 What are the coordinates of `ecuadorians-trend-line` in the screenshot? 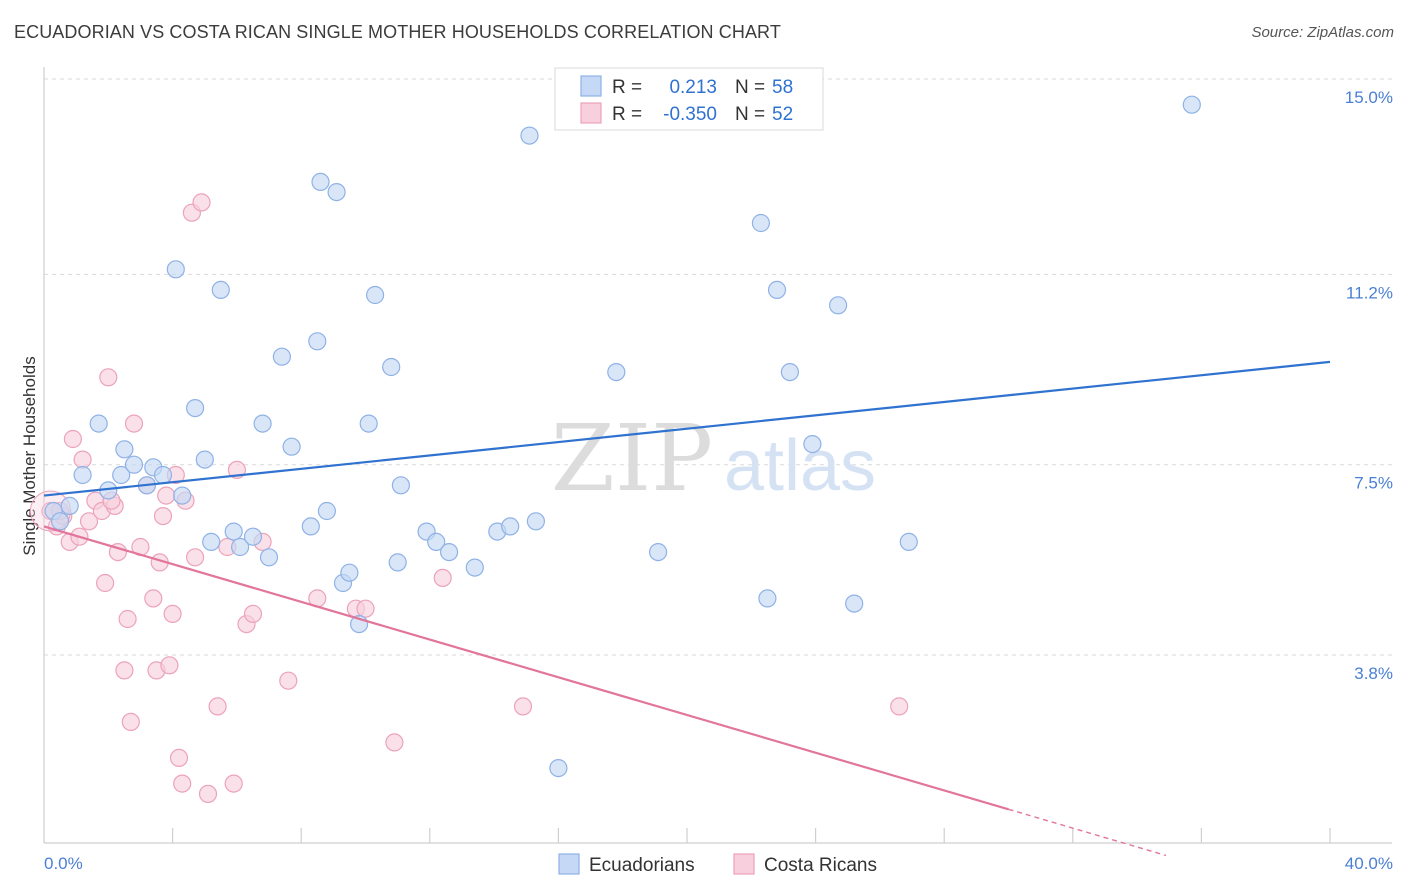 It's located at (687, 428).